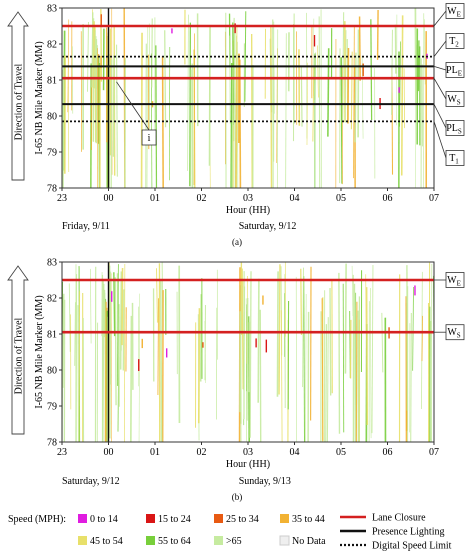 The height and width of the screenshot is (553, 474). What do you see at coordinates (52, 189) in the screenshot?
I see `y-tick-label: 78` at bounding box center [52, 189].